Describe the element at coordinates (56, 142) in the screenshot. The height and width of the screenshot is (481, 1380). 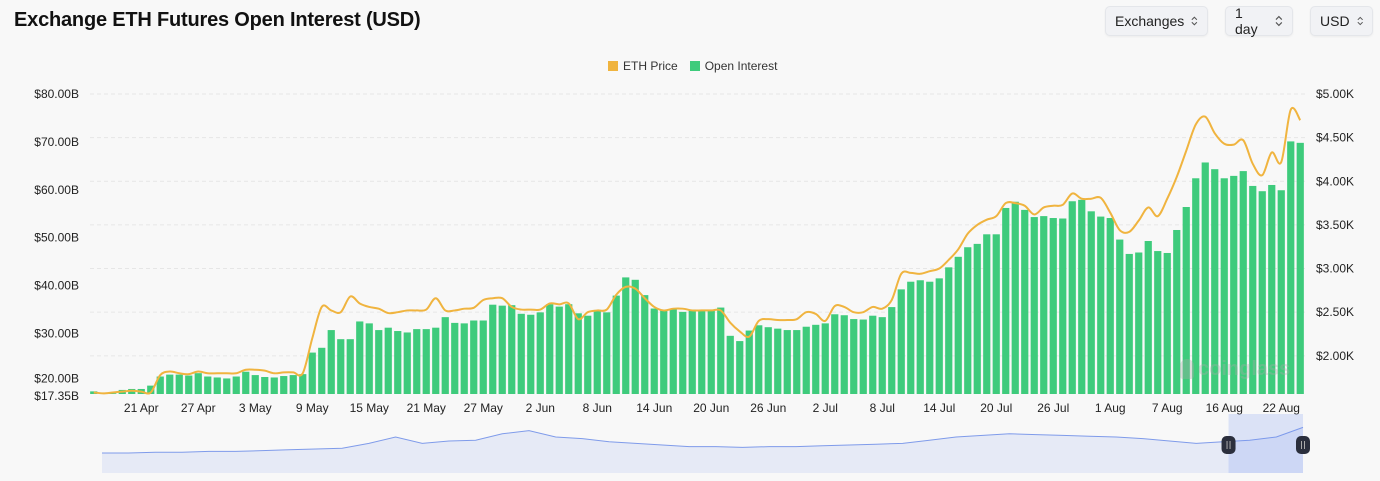
I see `left-axis-tick-label: $70.00B` at that location.